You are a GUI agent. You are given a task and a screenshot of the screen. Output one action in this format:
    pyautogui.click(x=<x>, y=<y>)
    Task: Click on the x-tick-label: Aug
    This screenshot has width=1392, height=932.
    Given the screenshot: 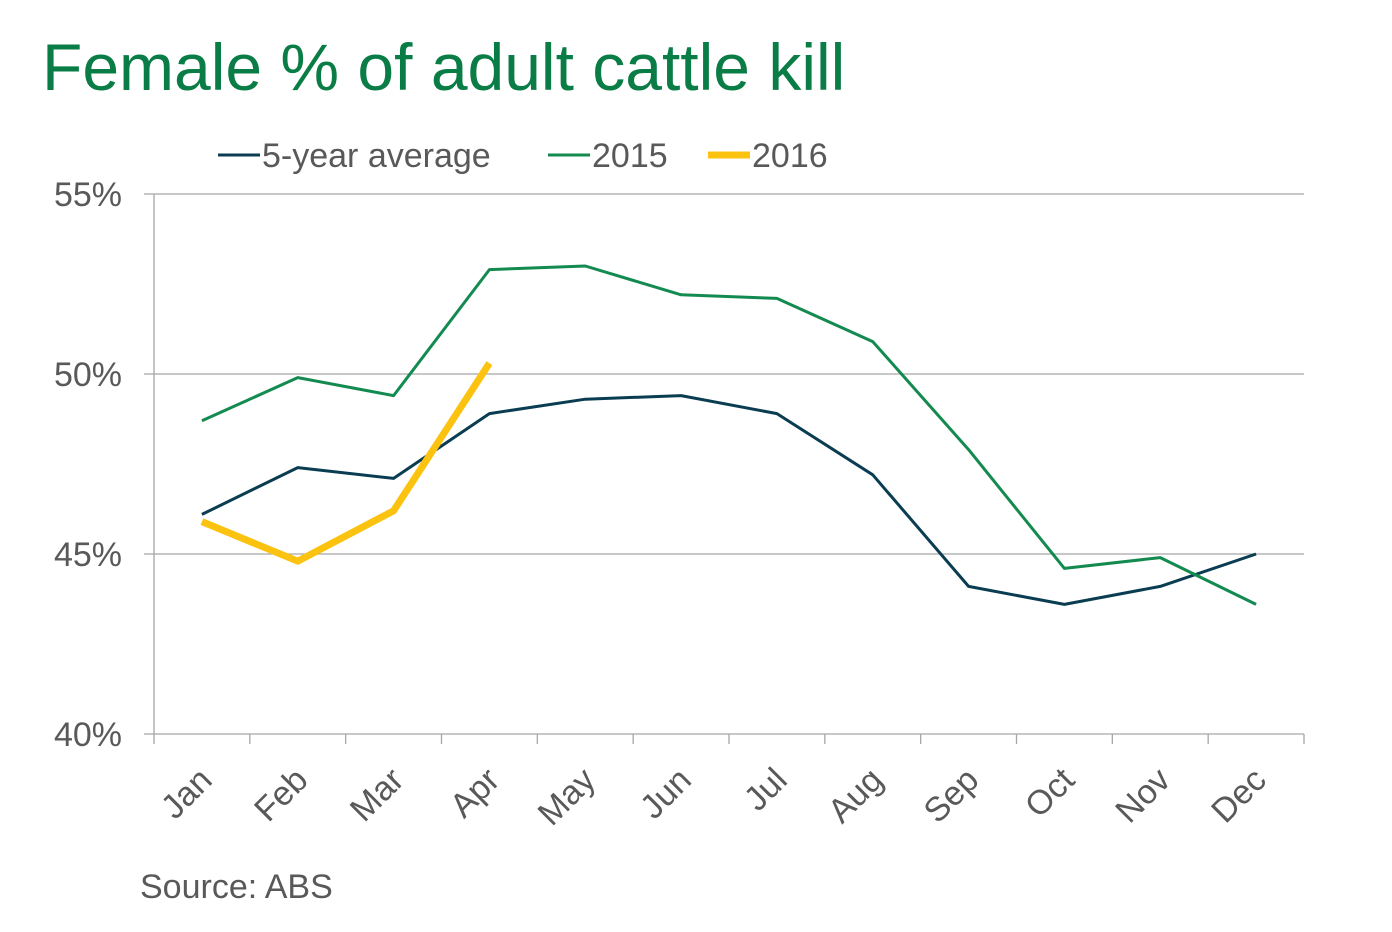 What is the action you would take?
    pyautogui.click(x=856, y=796)
    